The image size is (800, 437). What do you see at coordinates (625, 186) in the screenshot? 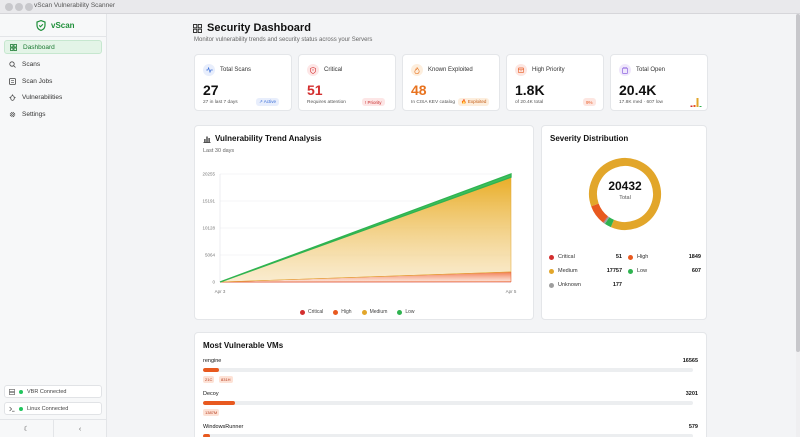
I see `severity-total: 20432` at bounding box center [625, 186].